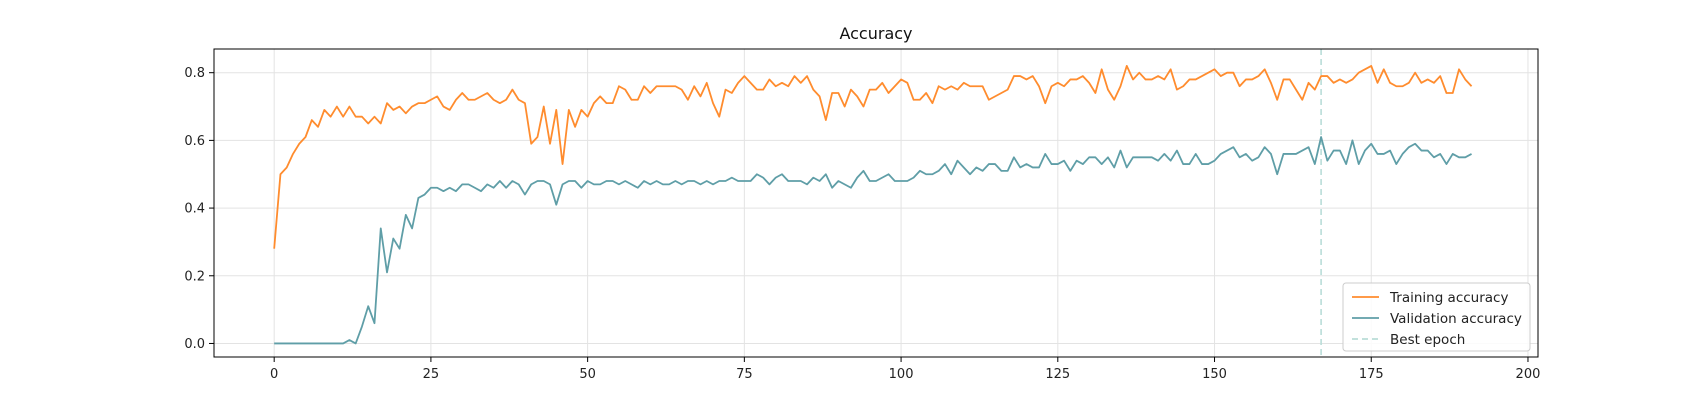 The image size is (1700, 400). Describe the element at coordinates (431, 374) in the screenshot. I see `x-tick-label: 25` at that location.